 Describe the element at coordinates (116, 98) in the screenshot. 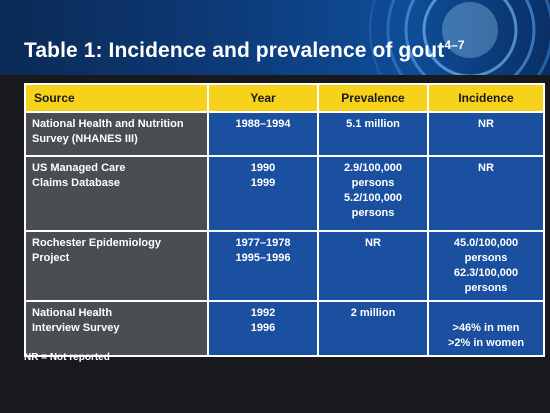

I see `header-source: Source` at that location.